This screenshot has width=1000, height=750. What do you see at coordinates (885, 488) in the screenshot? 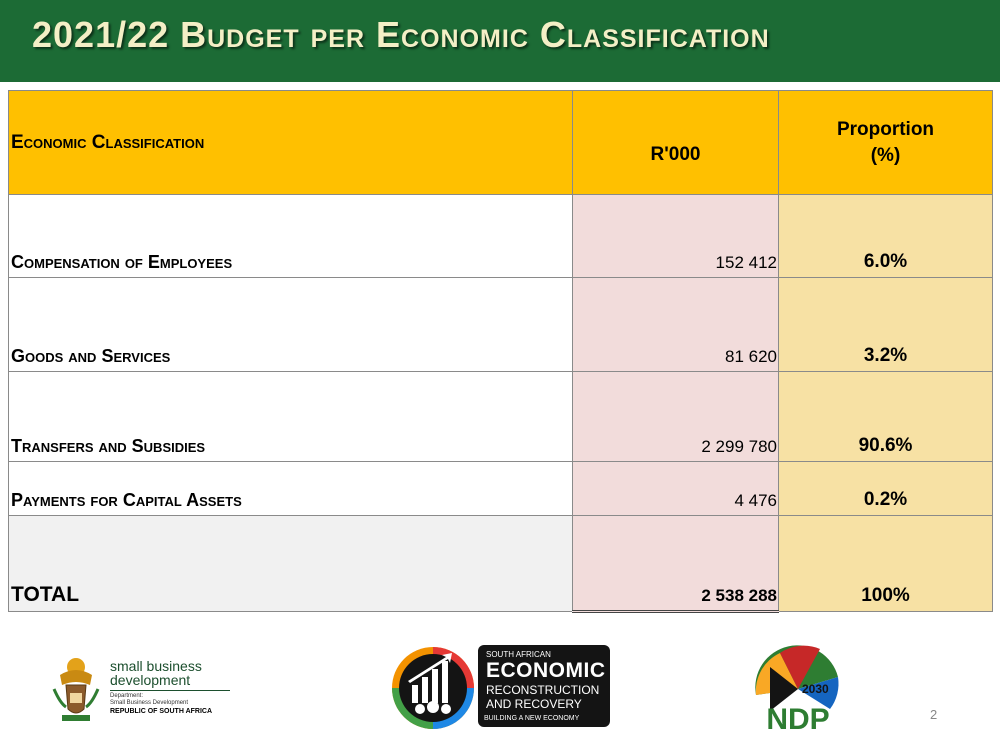
I see `row-proportion: 0.2%` at bounding box center [885, 488].